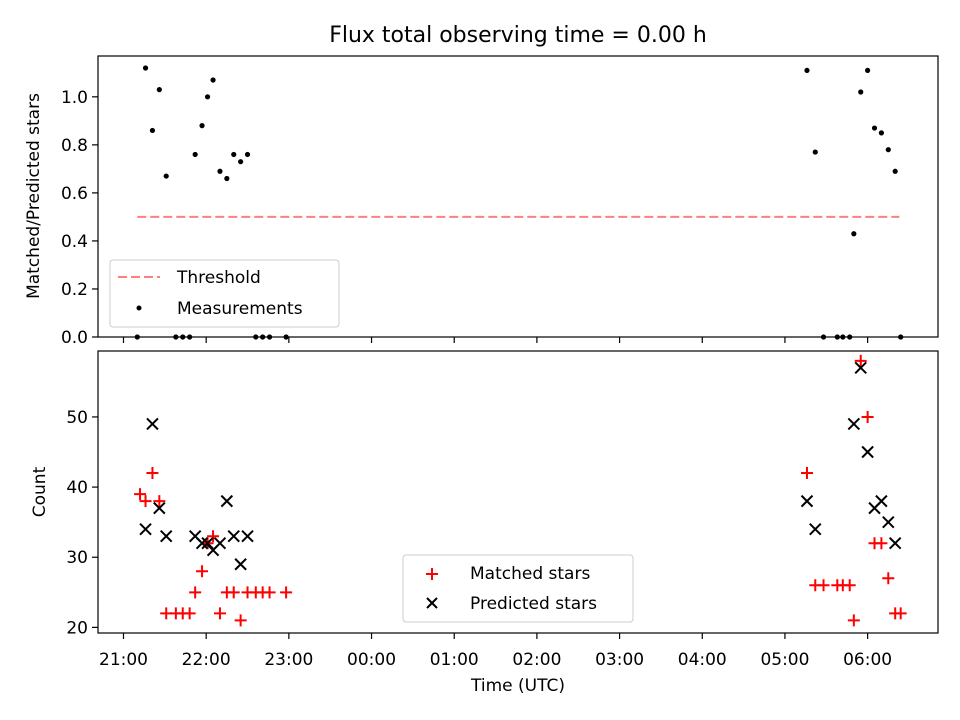 The height and width of the screenshot is (720, 960). I want to click on ratio-y-axis-label: Matched/Predicted stars, so click(34, 196).